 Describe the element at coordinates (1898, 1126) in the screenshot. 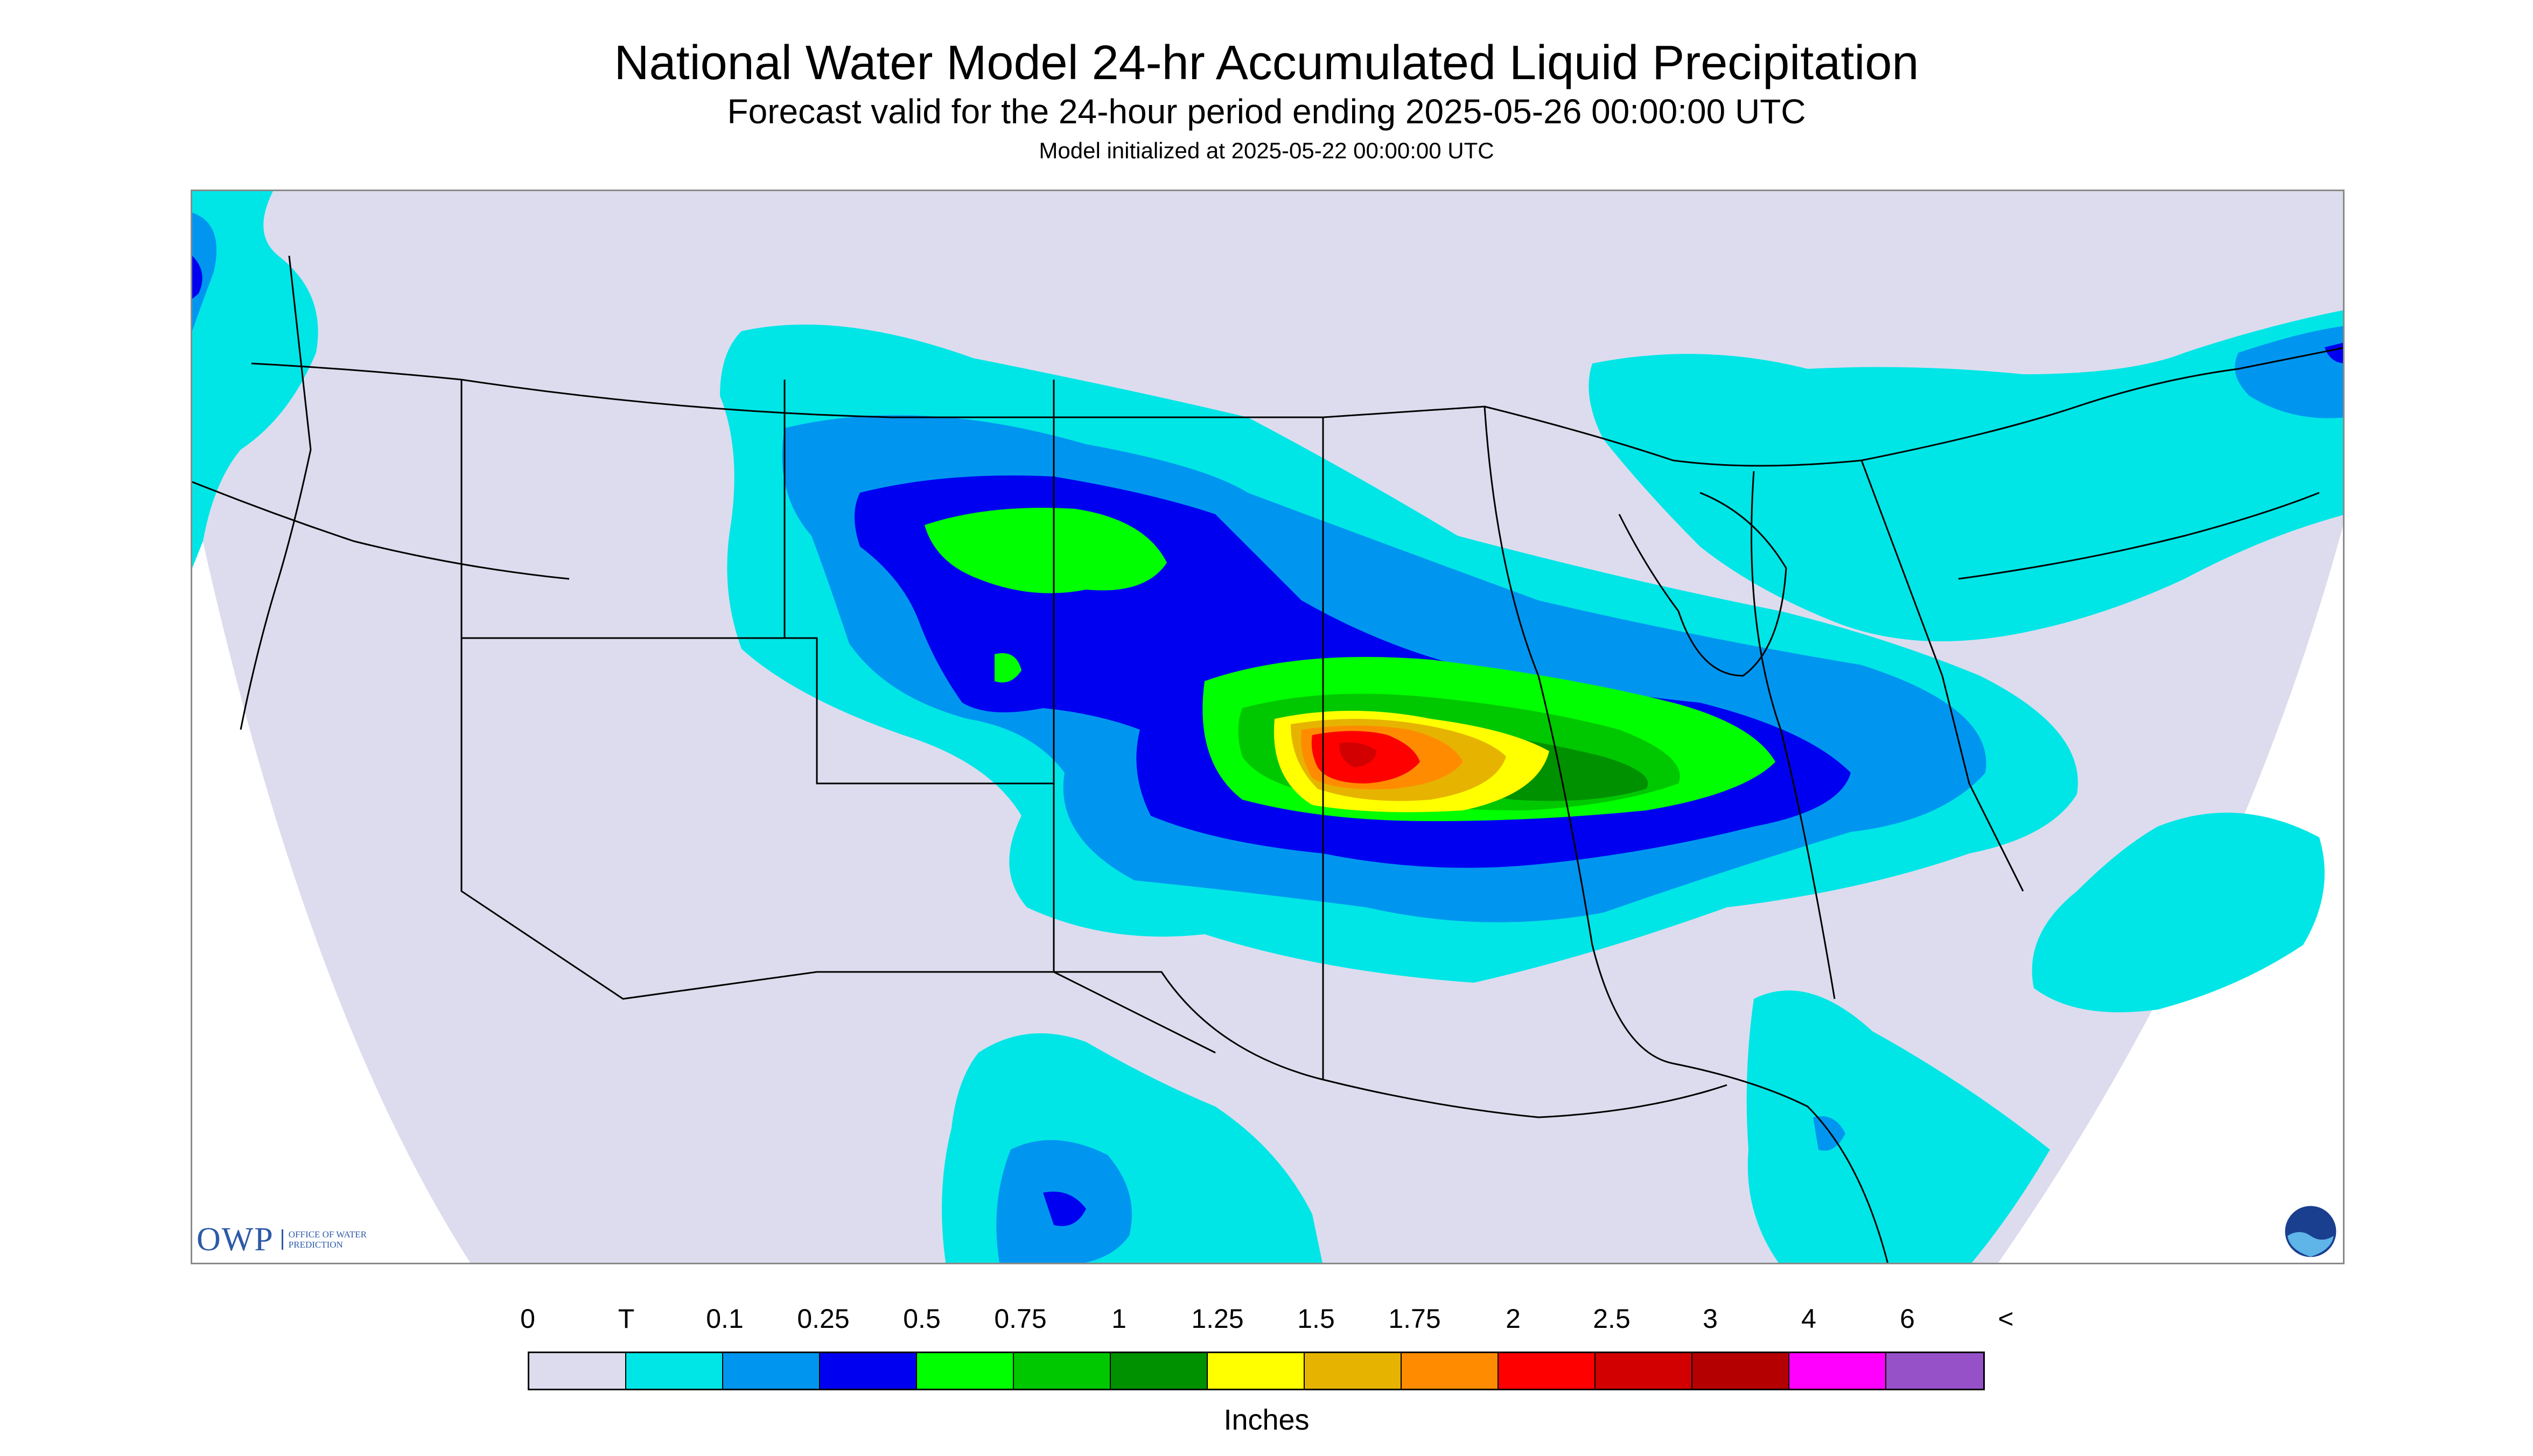

I see `florida-precip` at that location.